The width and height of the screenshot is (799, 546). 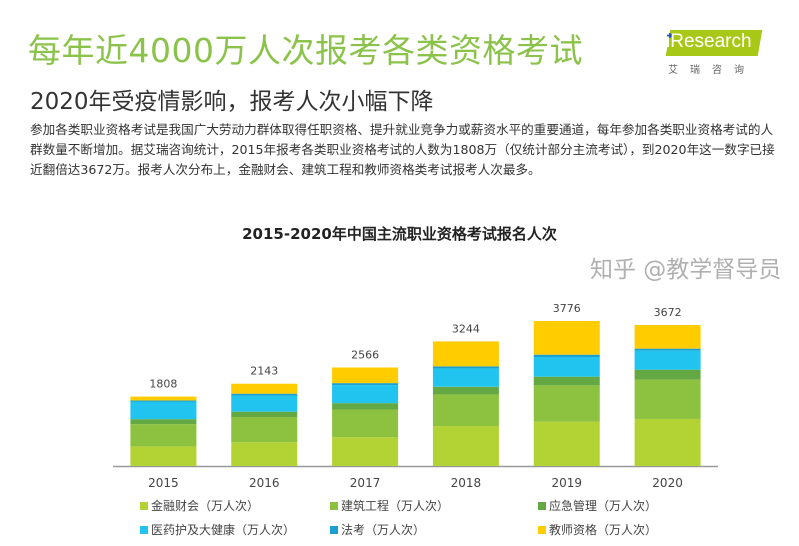 I want to click on x-tick-label: 2017, so click(x=365, y=483).